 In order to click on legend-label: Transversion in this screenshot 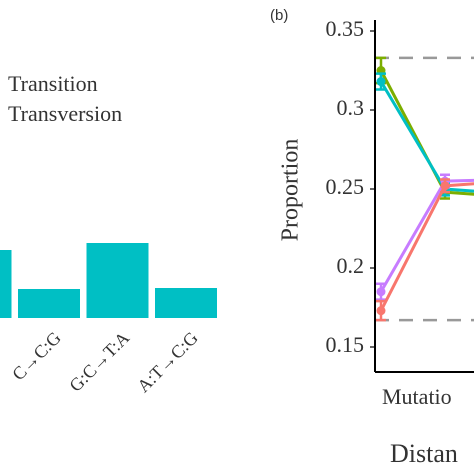, I will do `click(65, 113)`.